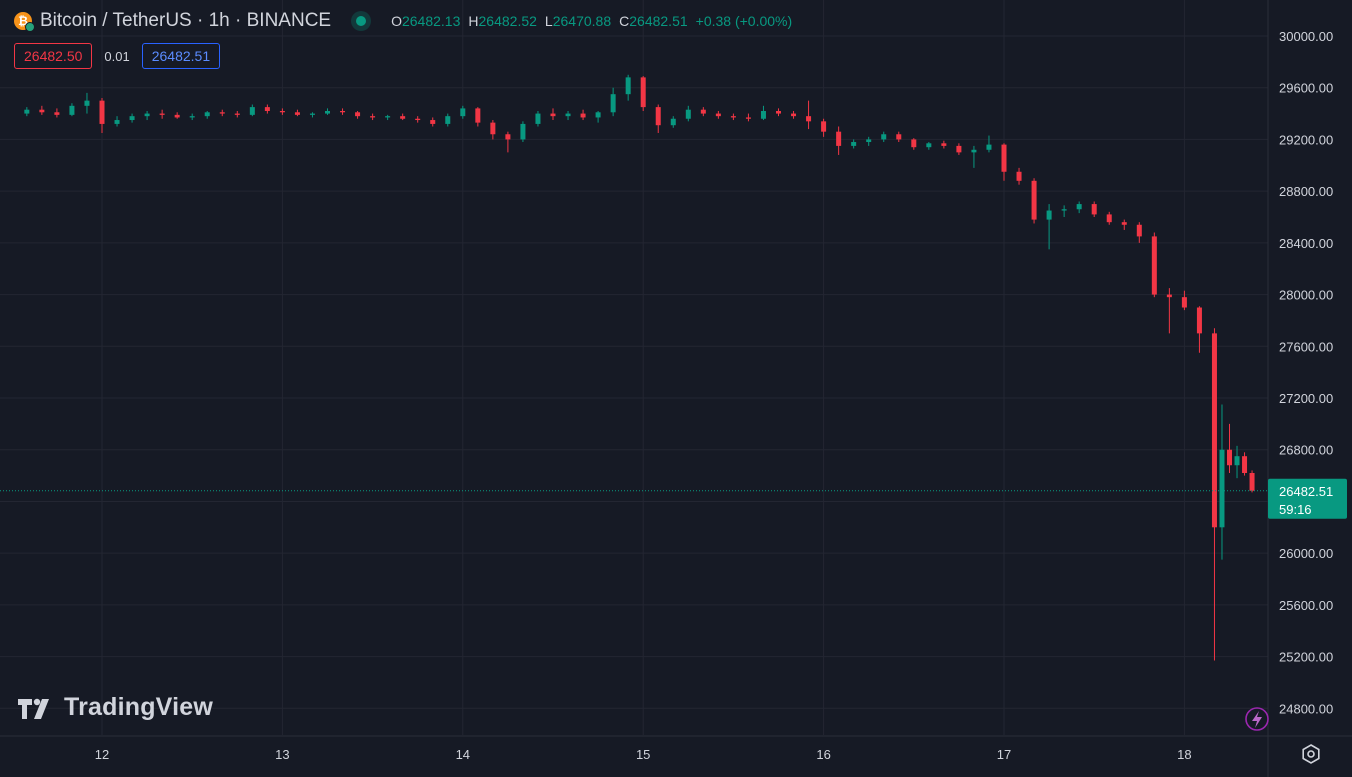  Describe the element at coordinates (1306, 191) in the screenshot. I see `y-tick-label: 28800.00` at that location.